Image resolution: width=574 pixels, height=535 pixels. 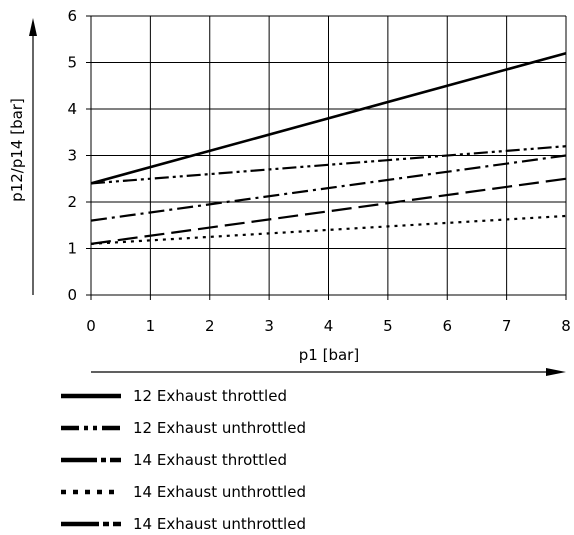 I want to click on x-tick-label: 3, so click(x=269, y=326).